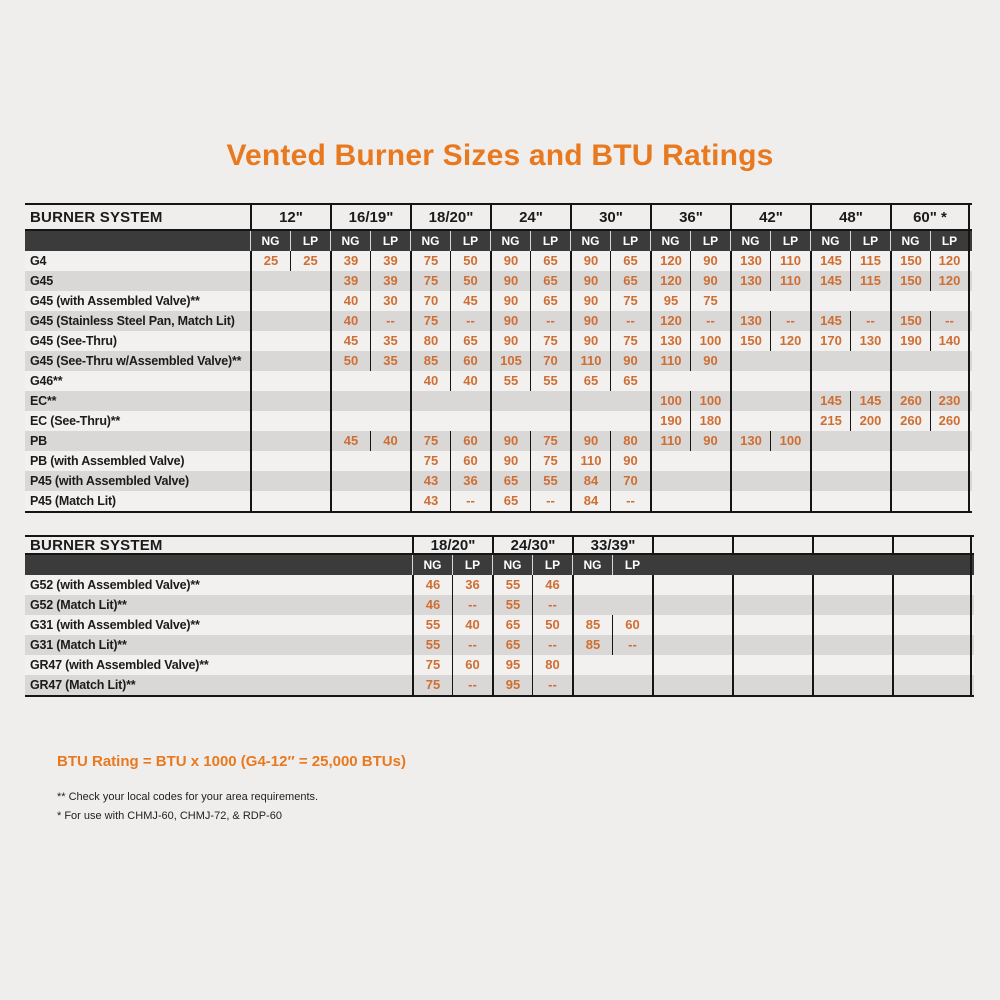  What do you see at coordinates (350, 261) in the screenshot?
I see `value-cell-ng: 39` at bounding box center [350, 261].